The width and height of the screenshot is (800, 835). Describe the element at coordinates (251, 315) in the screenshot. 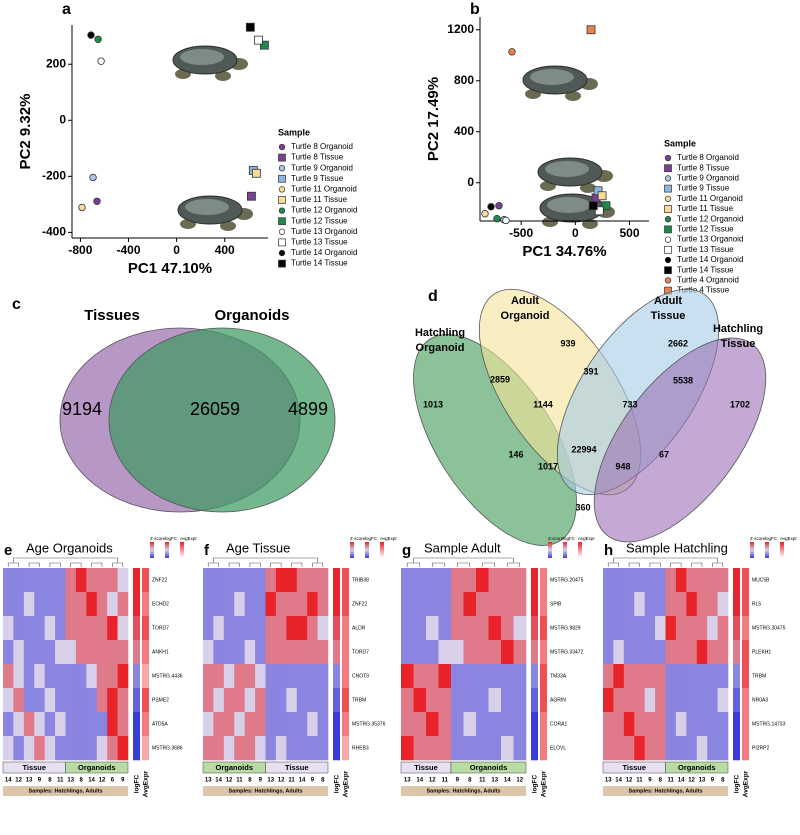

I see `venn-set-label: Organoids` at that location.